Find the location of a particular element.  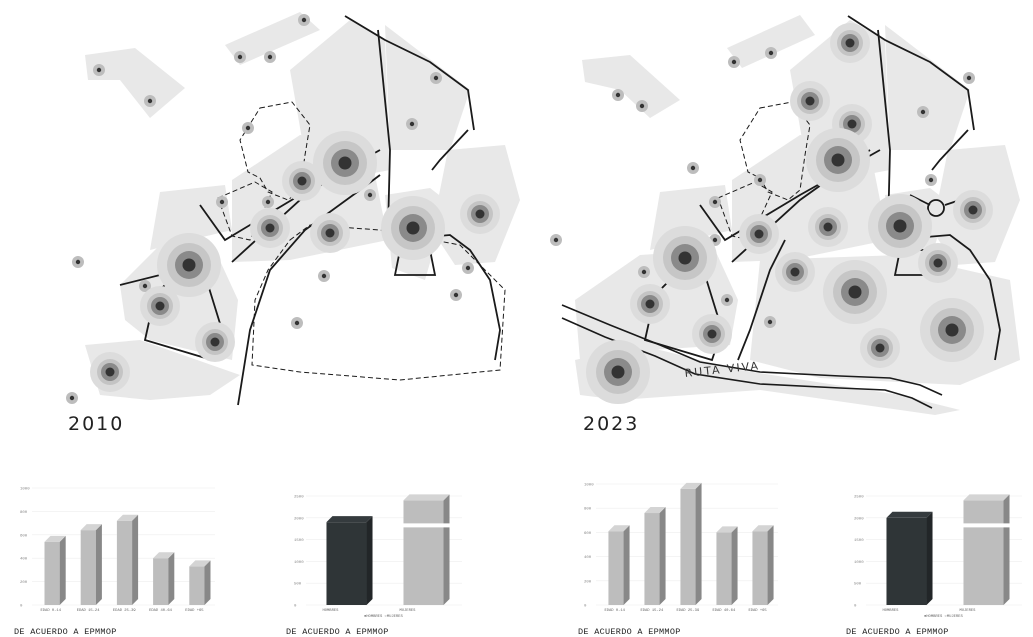

x-tick-label: MUJERES is located at coordinates (407, 611).